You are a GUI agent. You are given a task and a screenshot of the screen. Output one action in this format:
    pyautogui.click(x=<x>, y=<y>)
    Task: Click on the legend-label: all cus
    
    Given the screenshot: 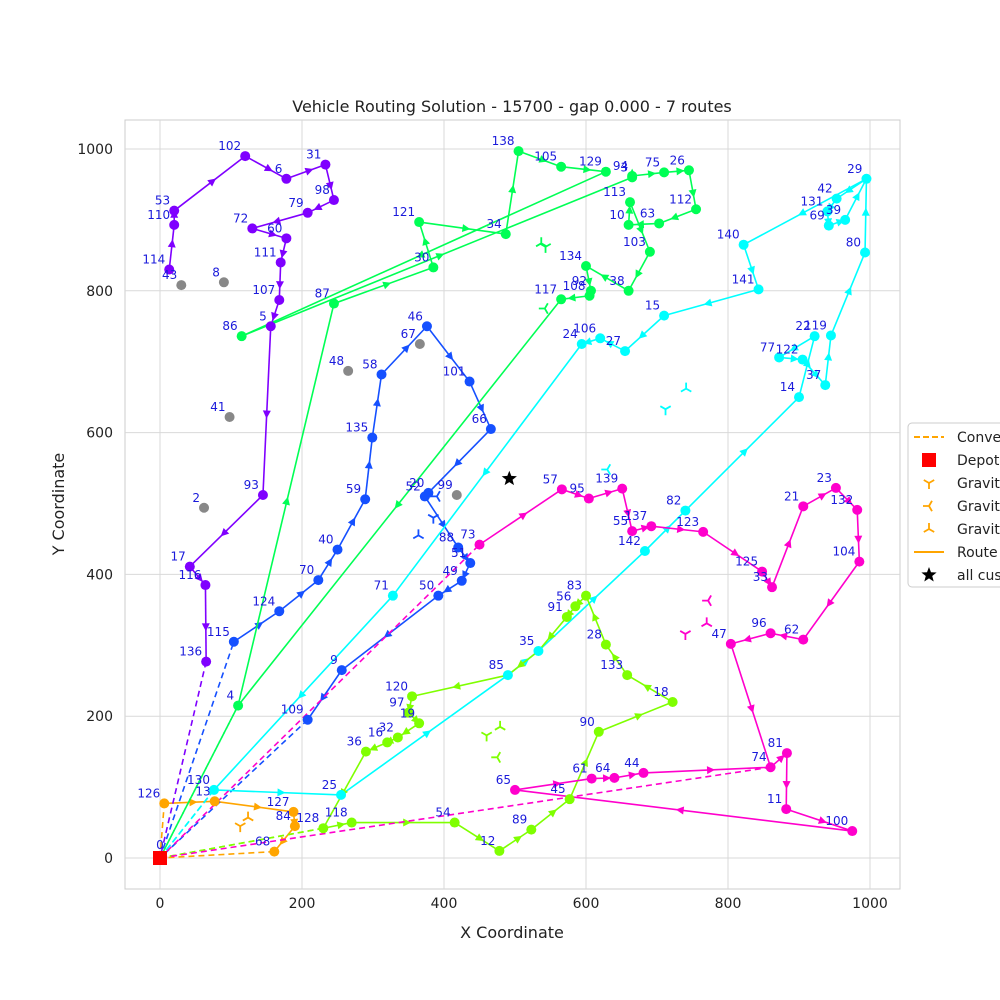 What is the action you would take?
    pyautogui.click(x=978, y=576)
    